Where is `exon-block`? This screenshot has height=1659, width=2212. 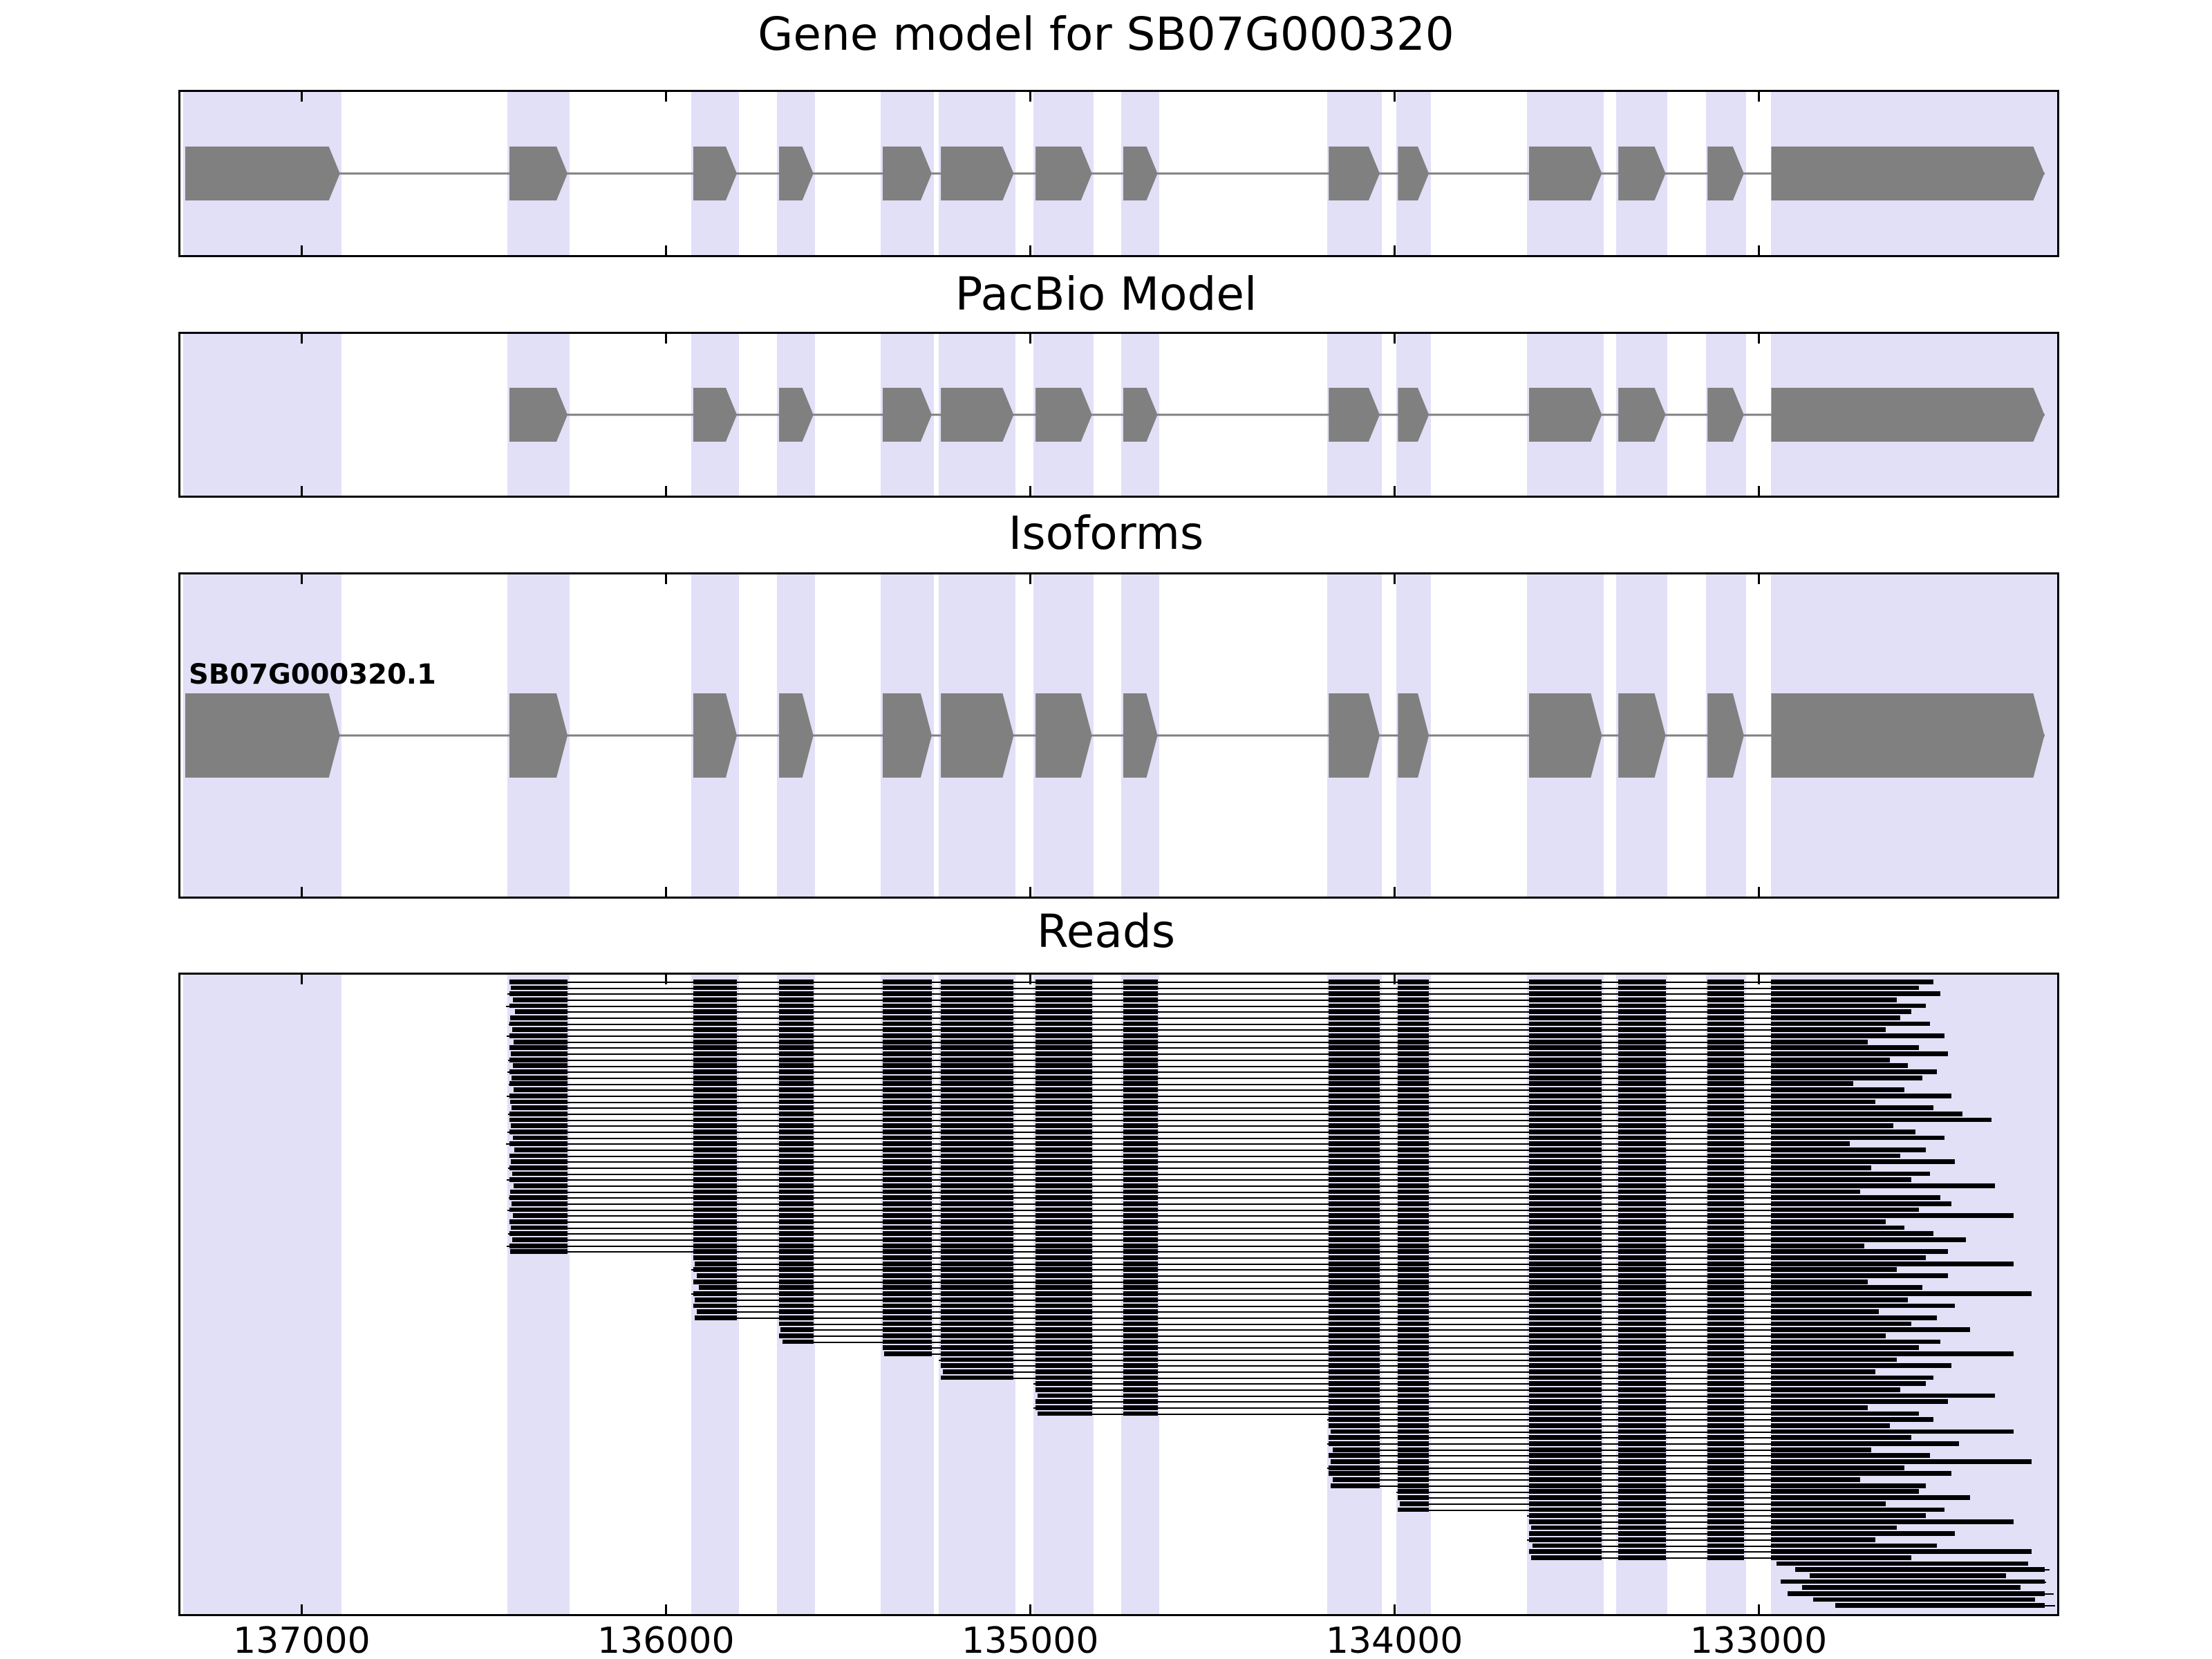 exon-block is located at coordinates (977, 415).